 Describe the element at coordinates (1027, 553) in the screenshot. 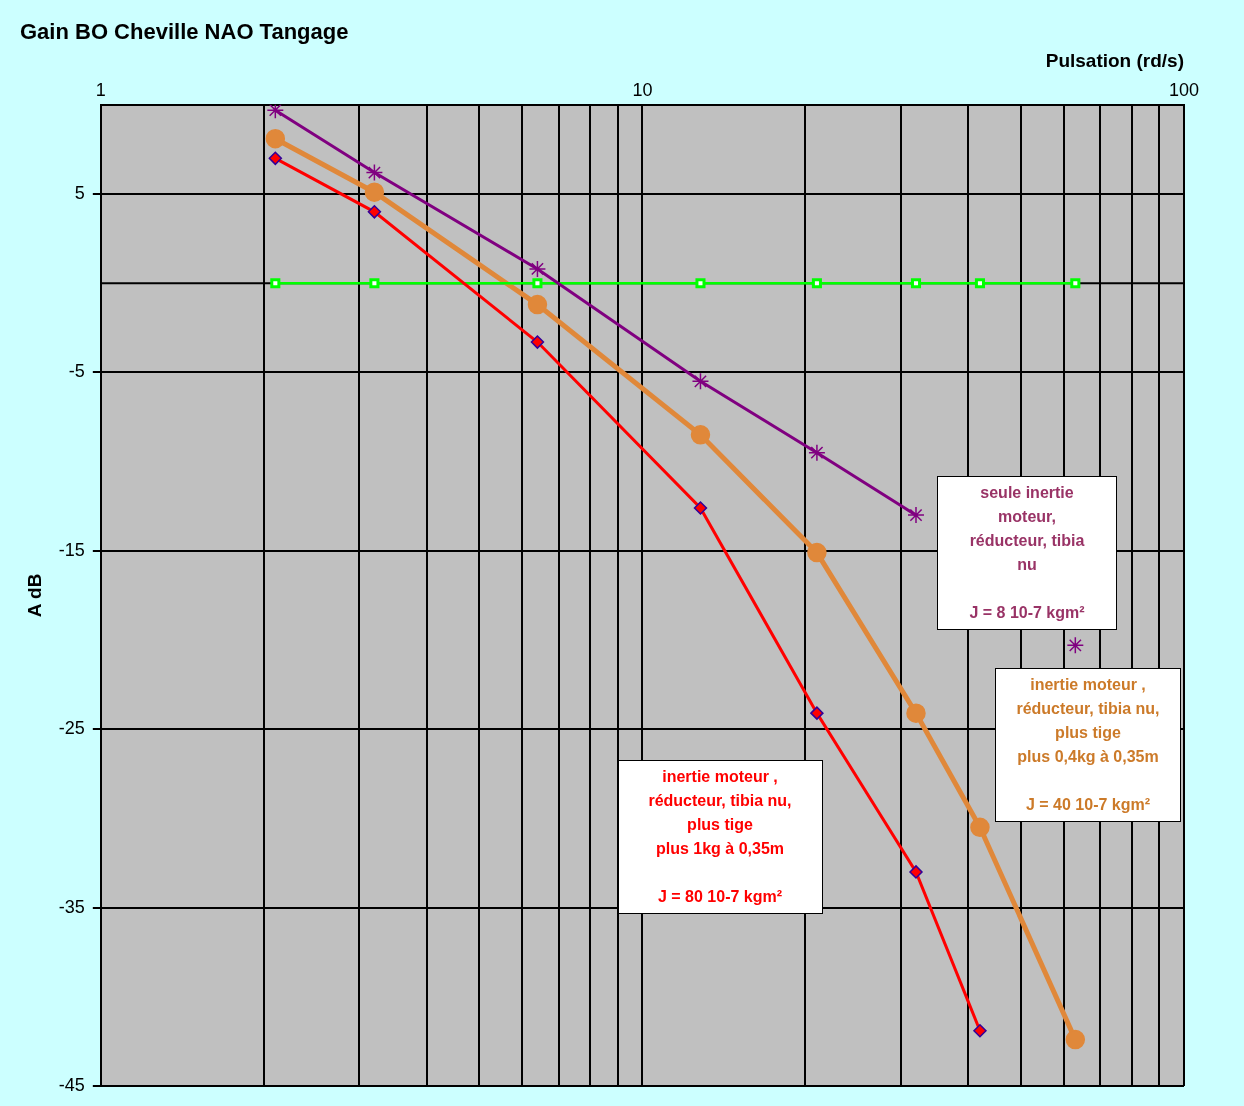

I see `note-box: seule inertie moteur, réducteur, tibia nu J = 8 10-7 kgm²` at that location.